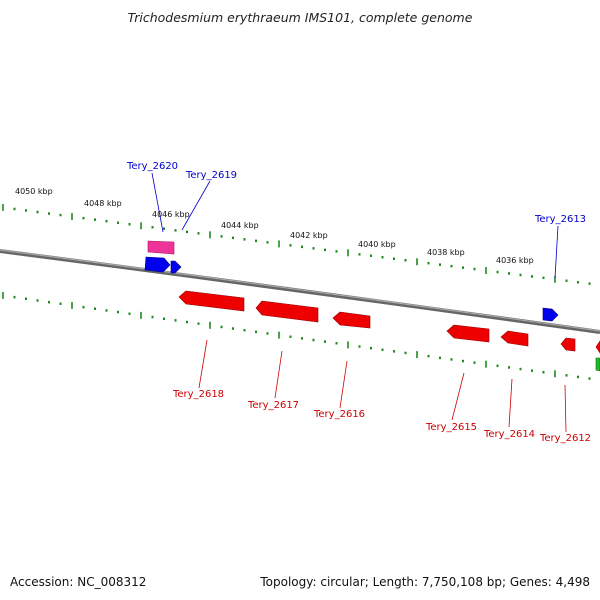 This screenshot has height=600, width=600. Describe the element at coordinates (273, 405) in the screenshot. I see `label-tery-2617: Tery_2617` at that location.